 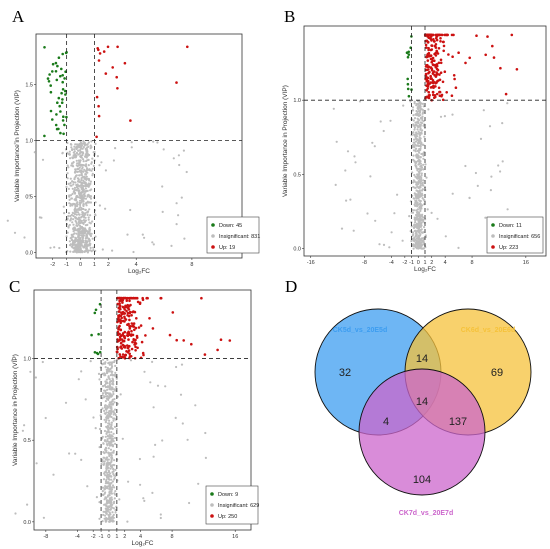 I want to click on legend-entry: Insignificant: 831, so click(x=239, y=237).